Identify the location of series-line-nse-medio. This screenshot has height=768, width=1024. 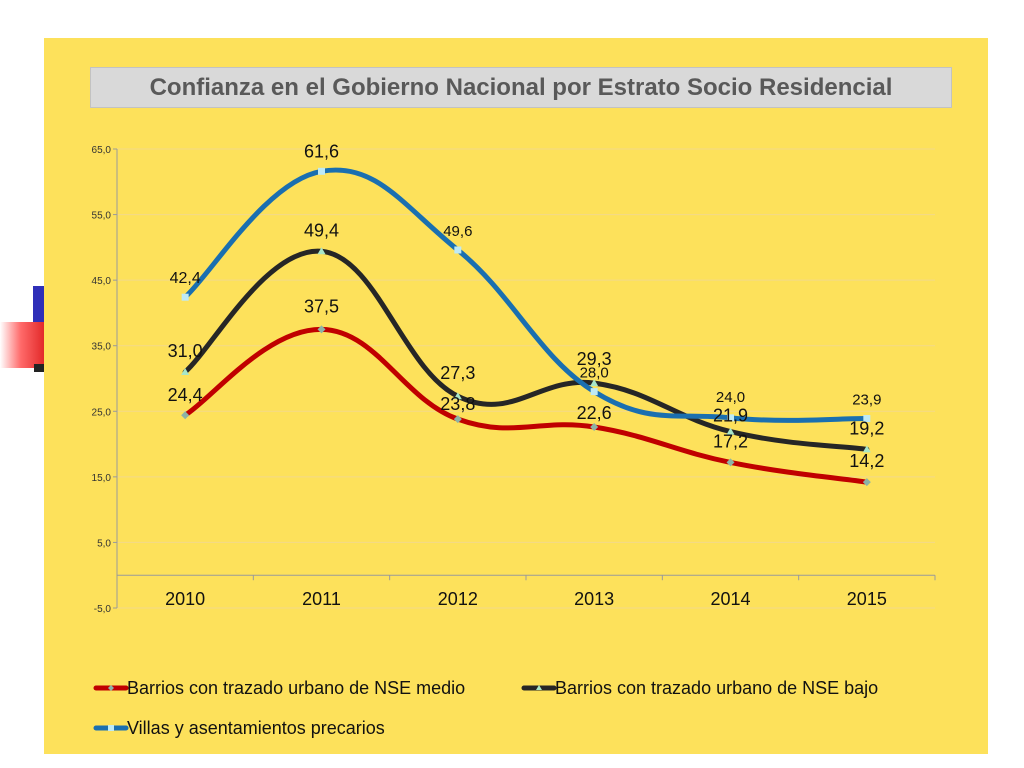
(526, 405).